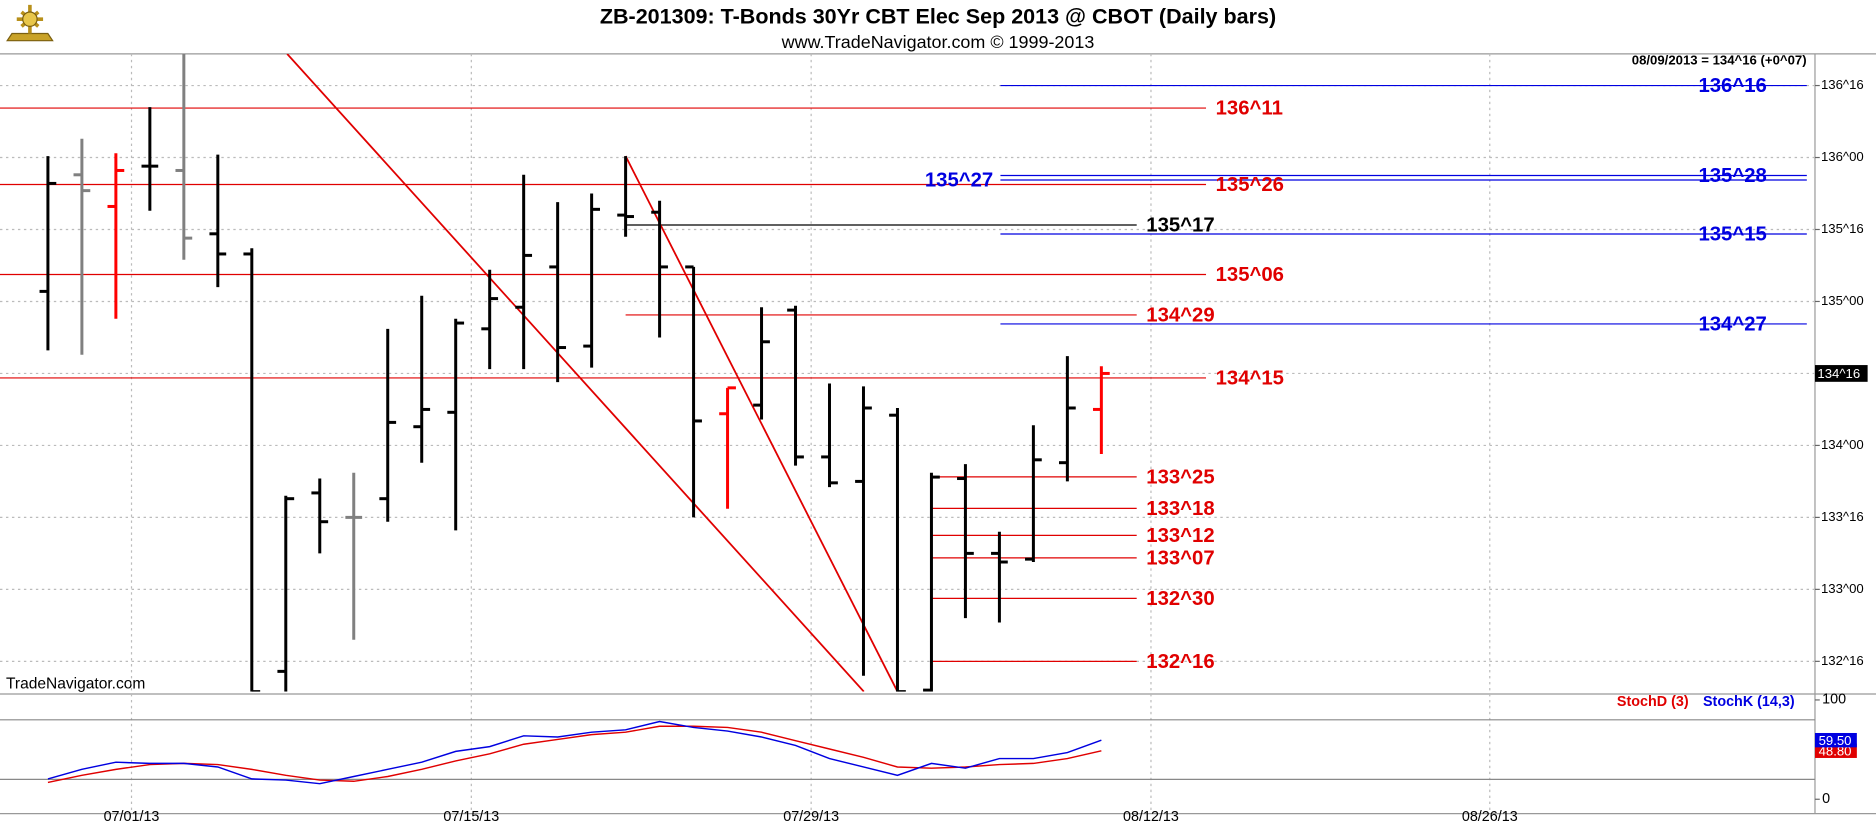  Describe the element at coordinates (1180, 536) in the screenshot. I see `level-label: 133^12` at that location.